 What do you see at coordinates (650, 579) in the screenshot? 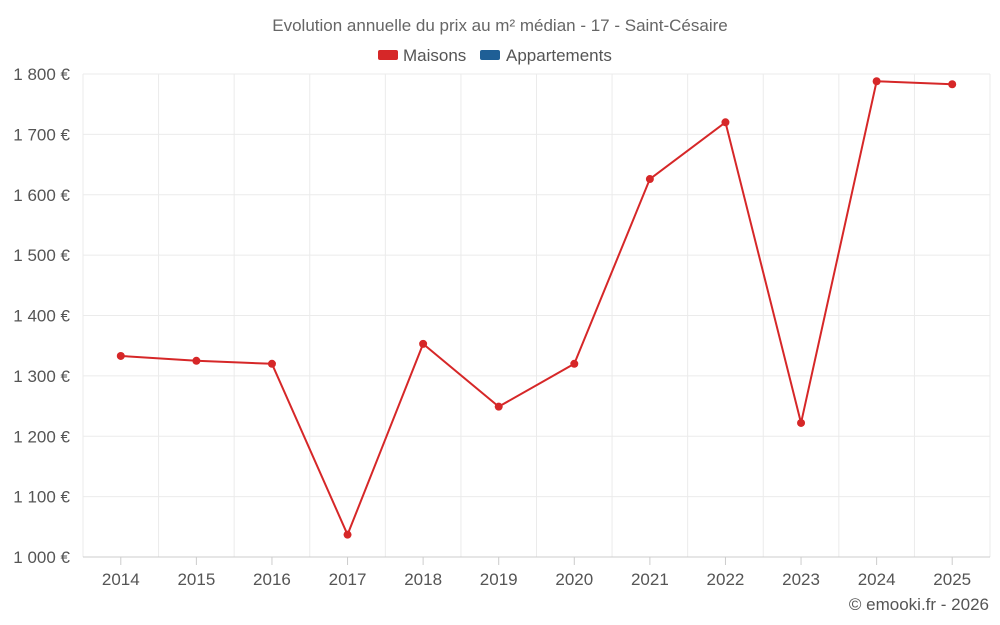
I see `x-tick-label: 2021` at bounding box center [650, 579].